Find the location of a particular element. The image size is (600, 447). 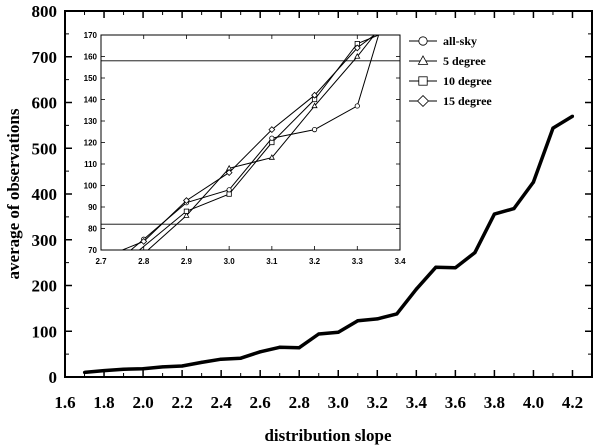

inset-y-tick-label: 170 is located at coordinates (91, 35).